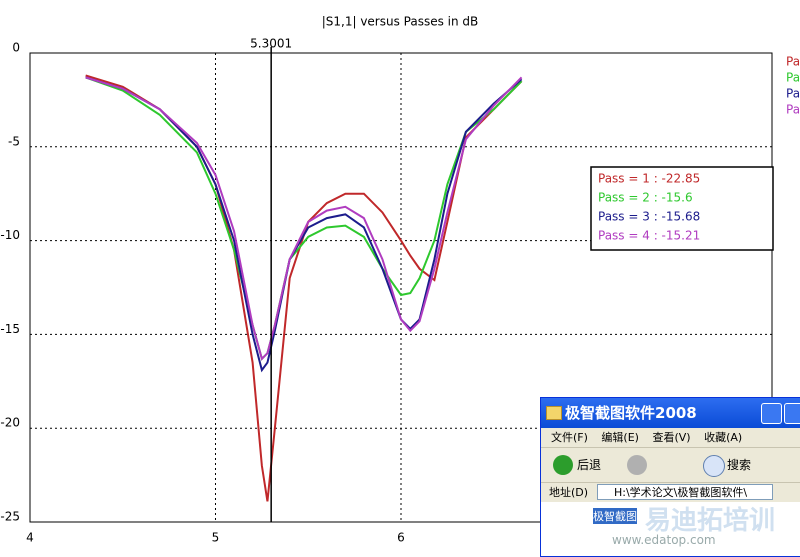  Describe the element at coordinates (682, 208) in the screenshot. I see `readout-box` at that location.